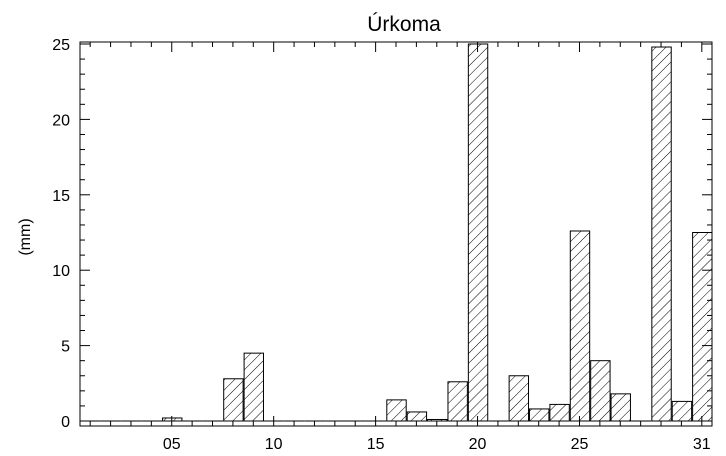 The image size is (726, 456). I want to click on x-tick-label: 31, so click(702, 444).